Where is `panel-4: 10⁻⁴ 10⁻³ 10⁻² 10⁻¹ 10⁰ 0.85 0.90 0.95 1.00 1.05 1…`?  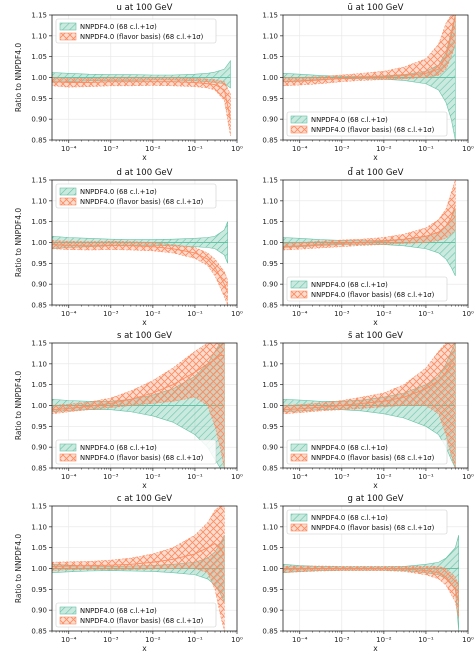 panel-4: 10⁻⁴ 10⁻³ 10⁻² 10⁻¹ 10⁰ 0.85 0.90 0.95 1.00 1.05 1… is located at coordinates (368, 246).